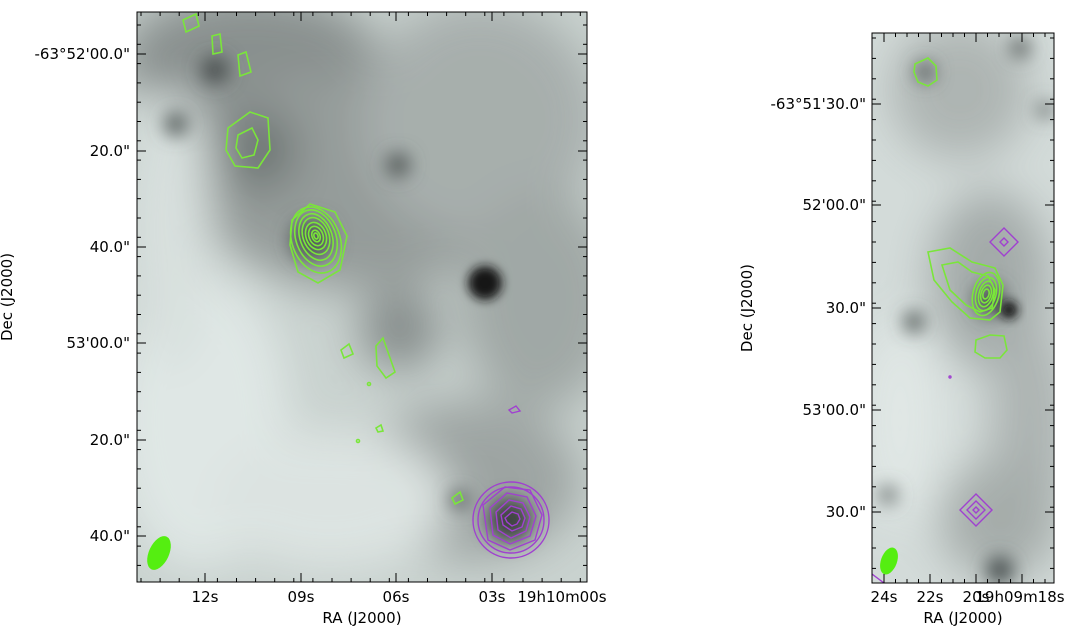 This screenshot has height=627, width=1066. I want to click on right-image, so click(963, 308).